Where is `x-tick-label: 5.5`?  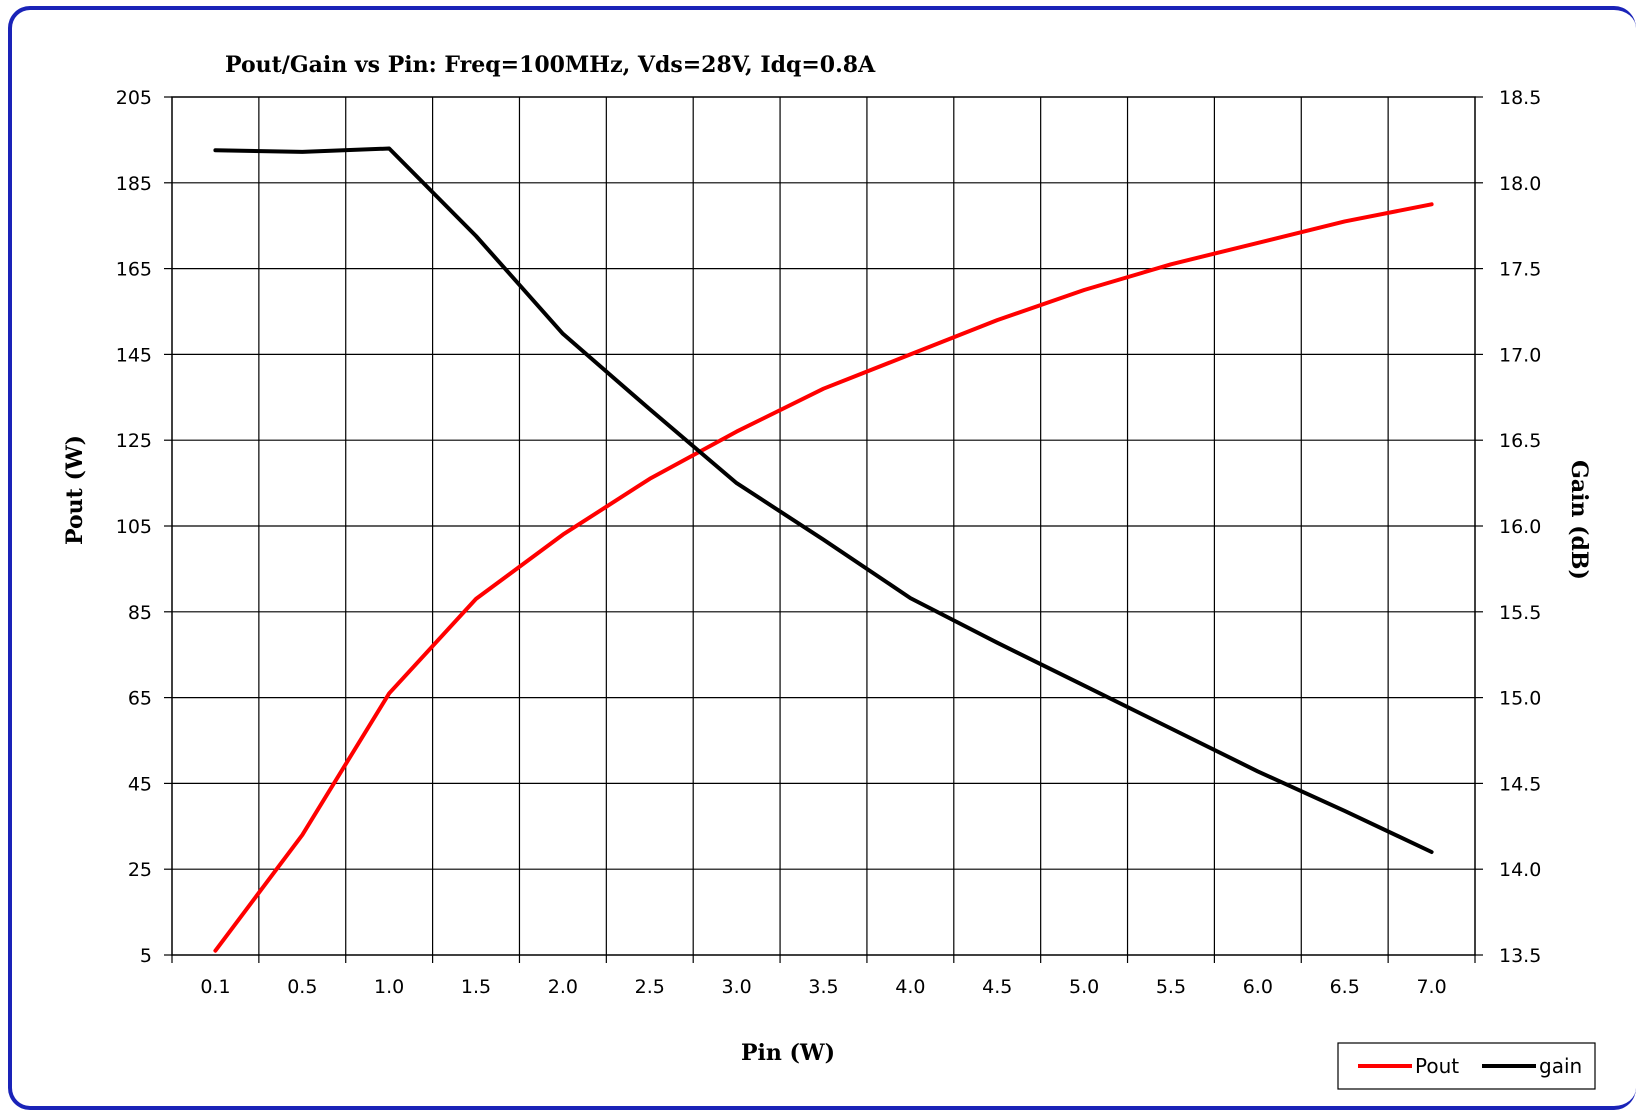 x-tick-label: 5.5 is located at coordinates (1171, 987).